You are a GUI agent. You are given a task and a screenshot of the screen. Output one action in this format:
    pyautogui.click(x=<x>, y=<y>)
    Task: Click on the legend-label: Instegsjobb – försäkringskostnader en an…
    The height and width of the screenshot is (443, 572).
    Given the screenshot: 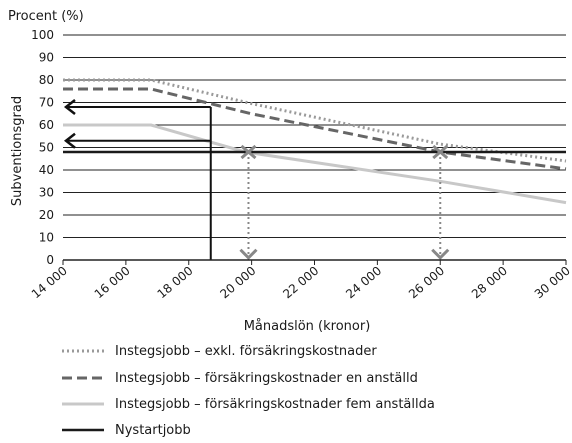 What is the action you would take?
    pyautogui.click(x=266, y=378)
    